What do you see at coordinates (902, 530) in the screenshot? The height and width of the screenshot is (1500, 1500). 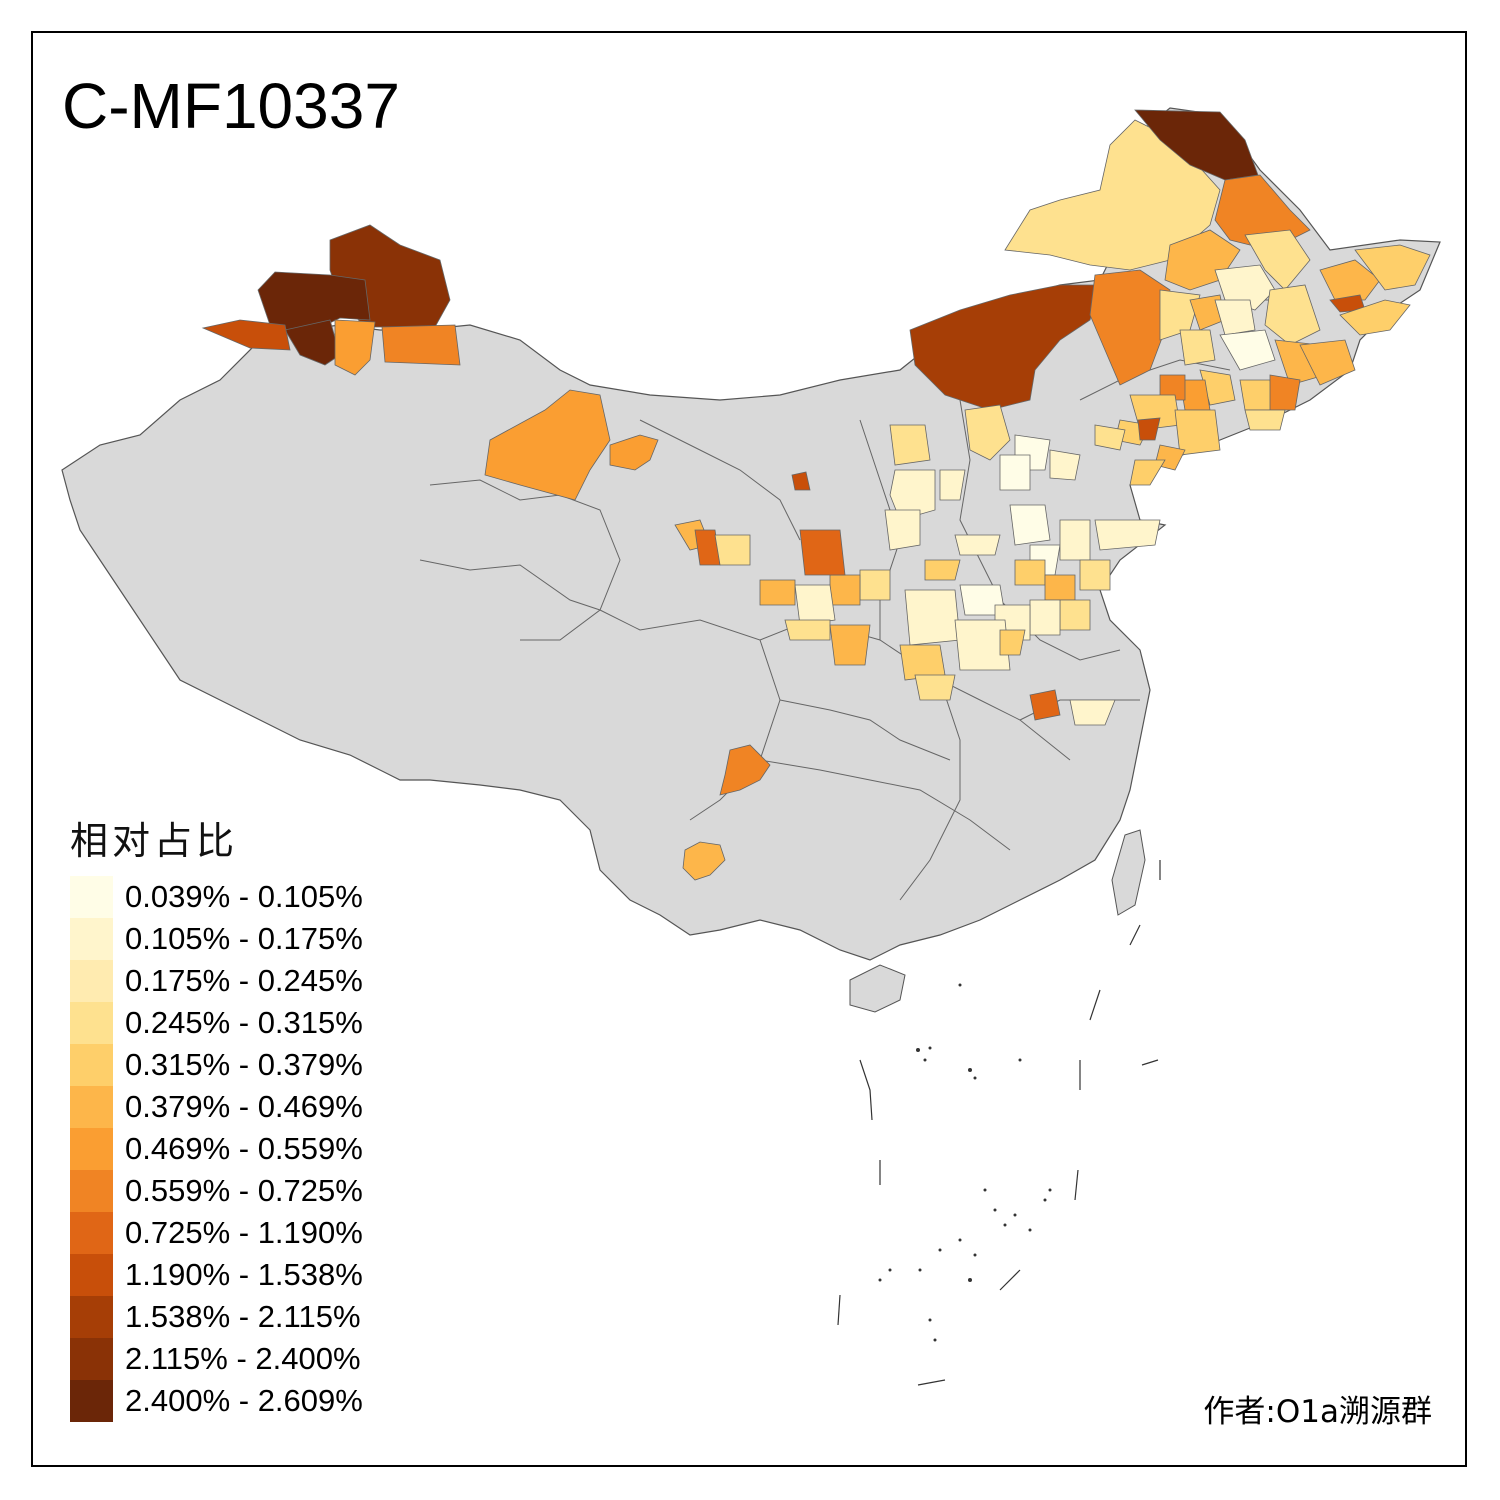 I see `region-yulin` at bounding box center [902, 530].